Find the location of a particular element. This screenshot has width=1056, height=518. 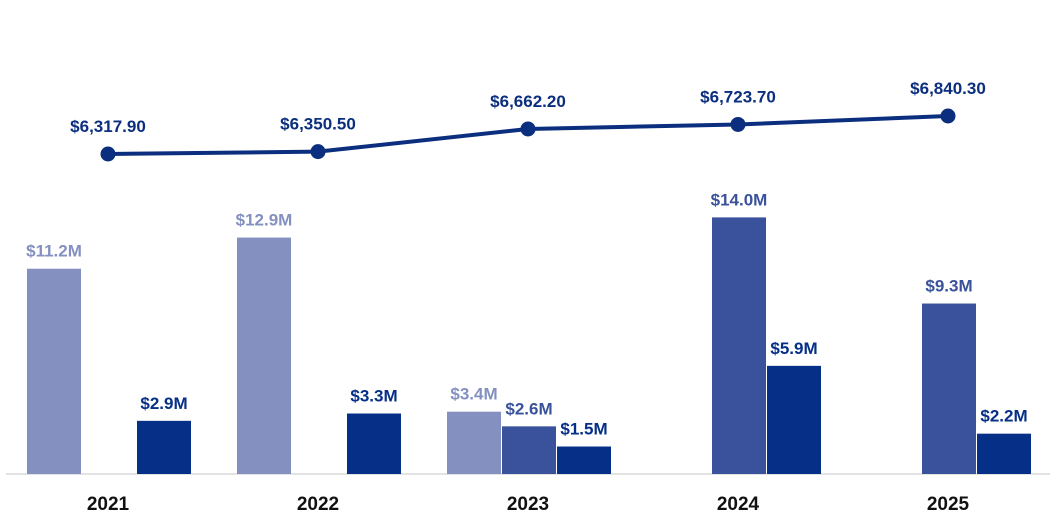

bar-value-label: $14.0M is located at coordinates (739, 199).